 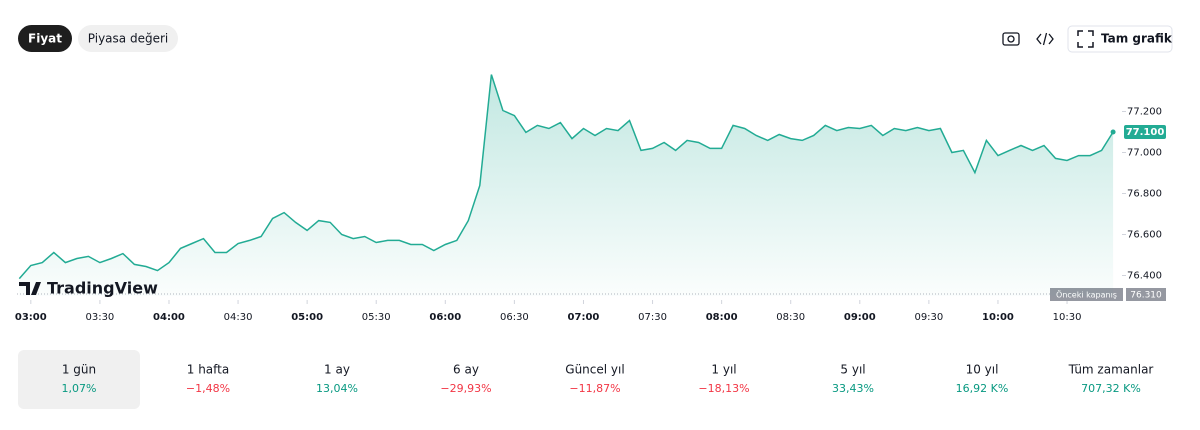 I want to click on period-change: 707,32 K%, so click(x=1111, y=388).